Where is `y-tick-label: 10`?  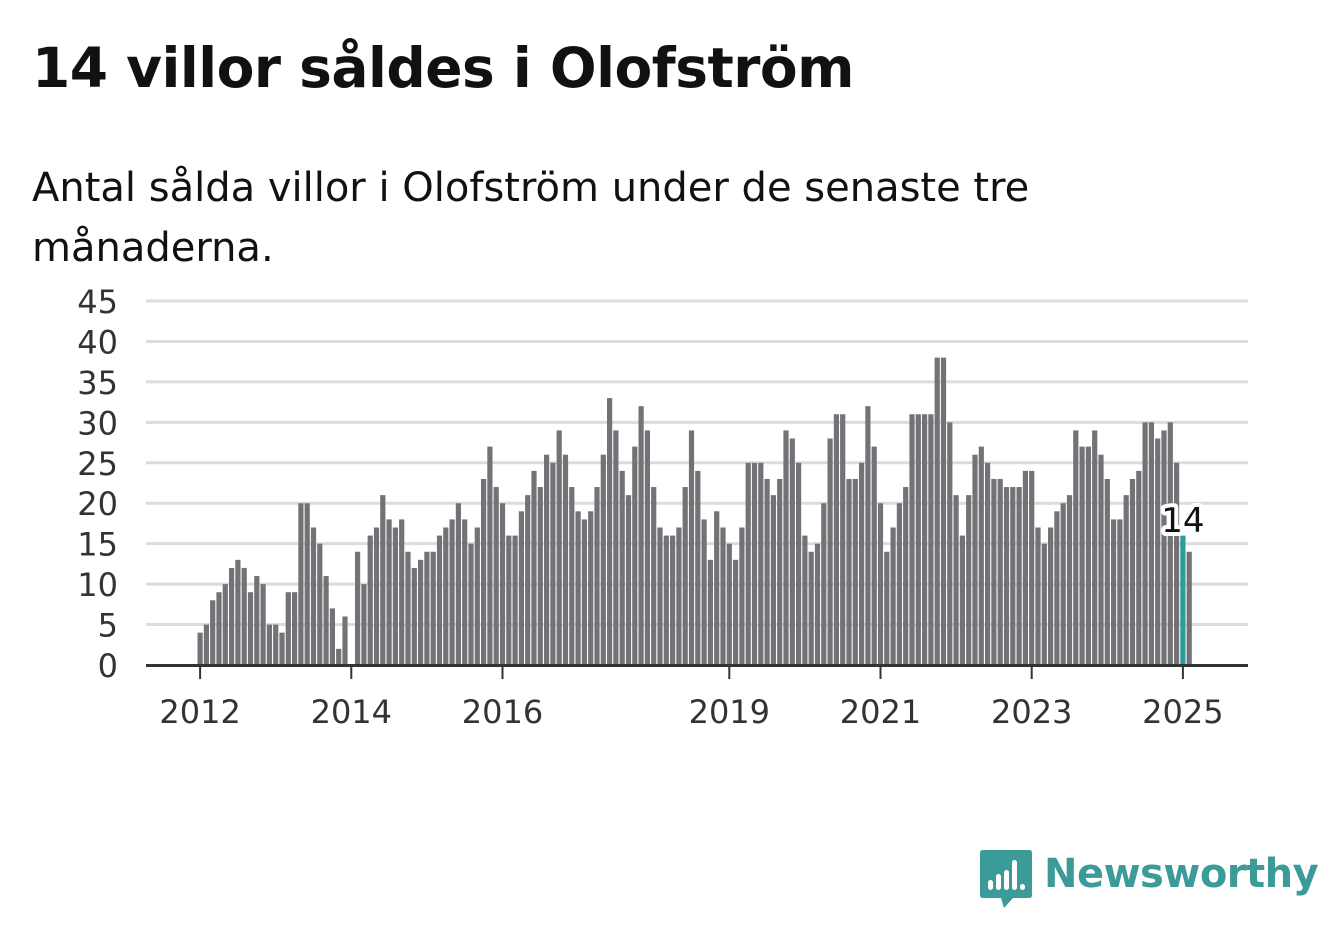
y-tick-label: 10 is located at coordinates (97, 585).